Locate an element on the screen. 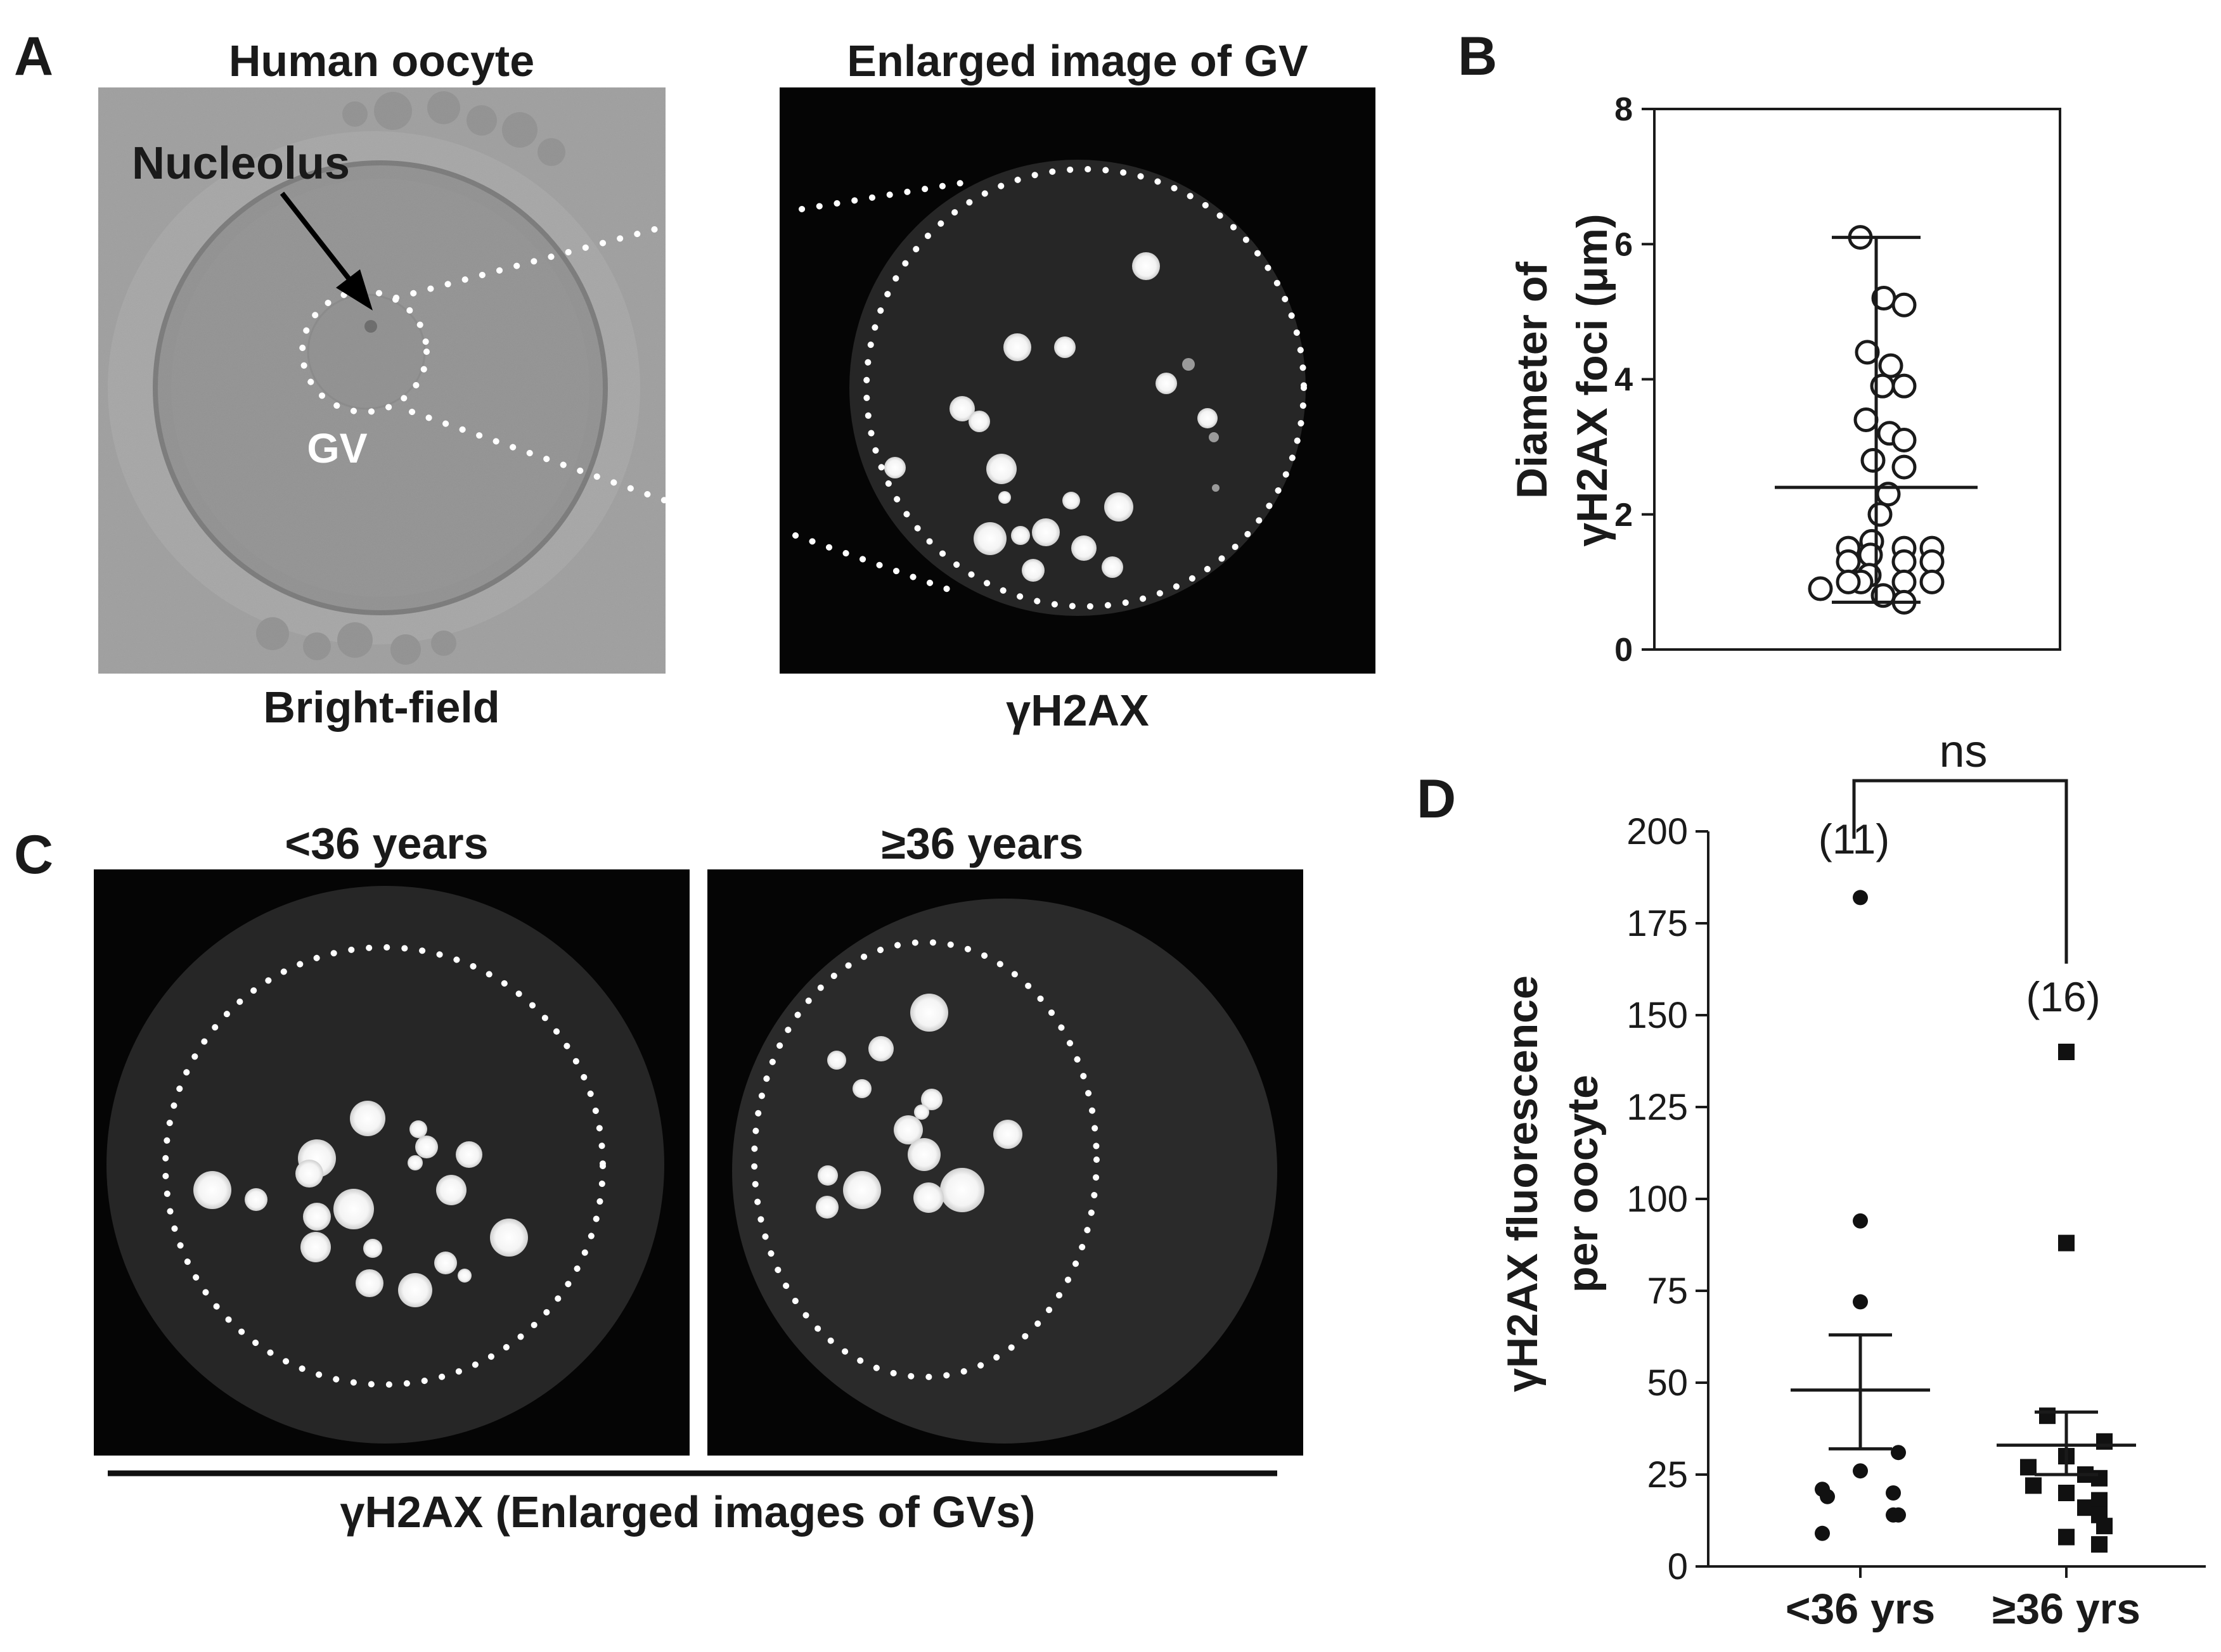 The image size is (2221, 1652). gv-label: GV is located at coordinates (337, 448).